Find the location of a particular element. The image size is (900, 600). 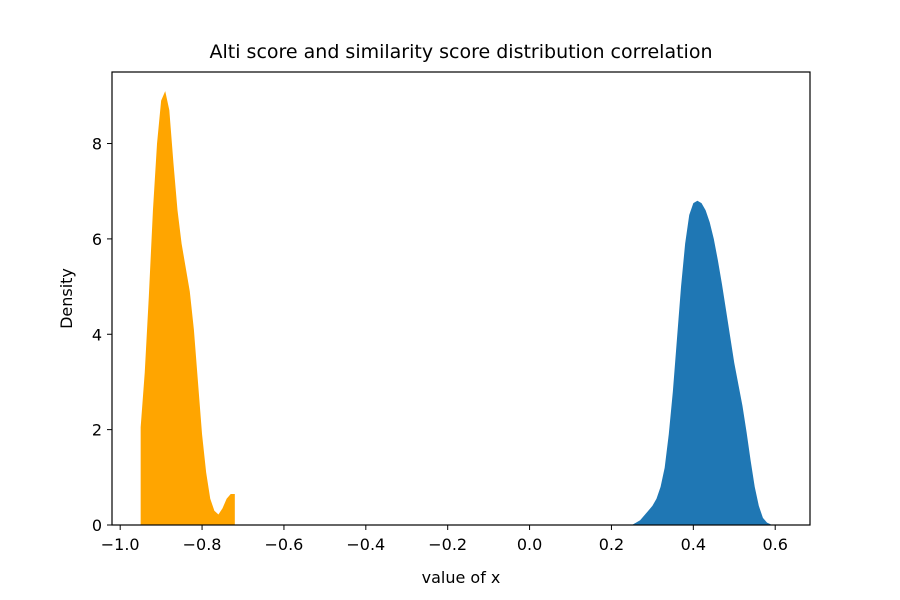

y-tick-label: 8 is located at coordinates (97, 144).